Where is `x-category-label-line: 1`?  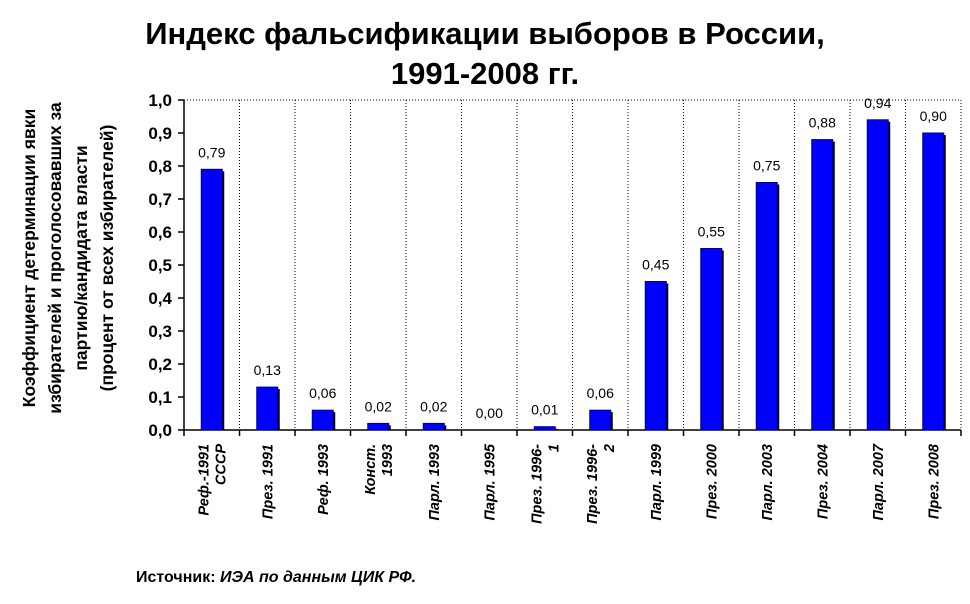 x-category-label-line: 1 is located at coordinates (554, 448).